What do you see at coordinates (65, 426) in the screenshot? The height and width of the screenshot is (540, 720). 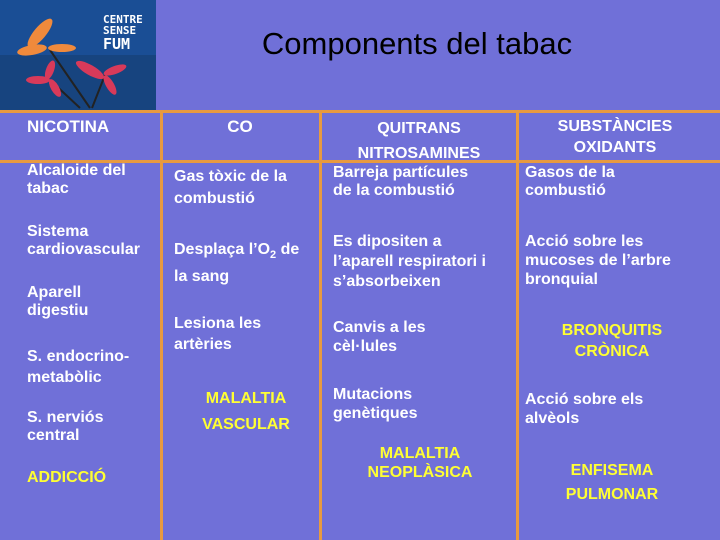 I see `nicotina-item: S. nerviós central` at bounding box center [65, 426].